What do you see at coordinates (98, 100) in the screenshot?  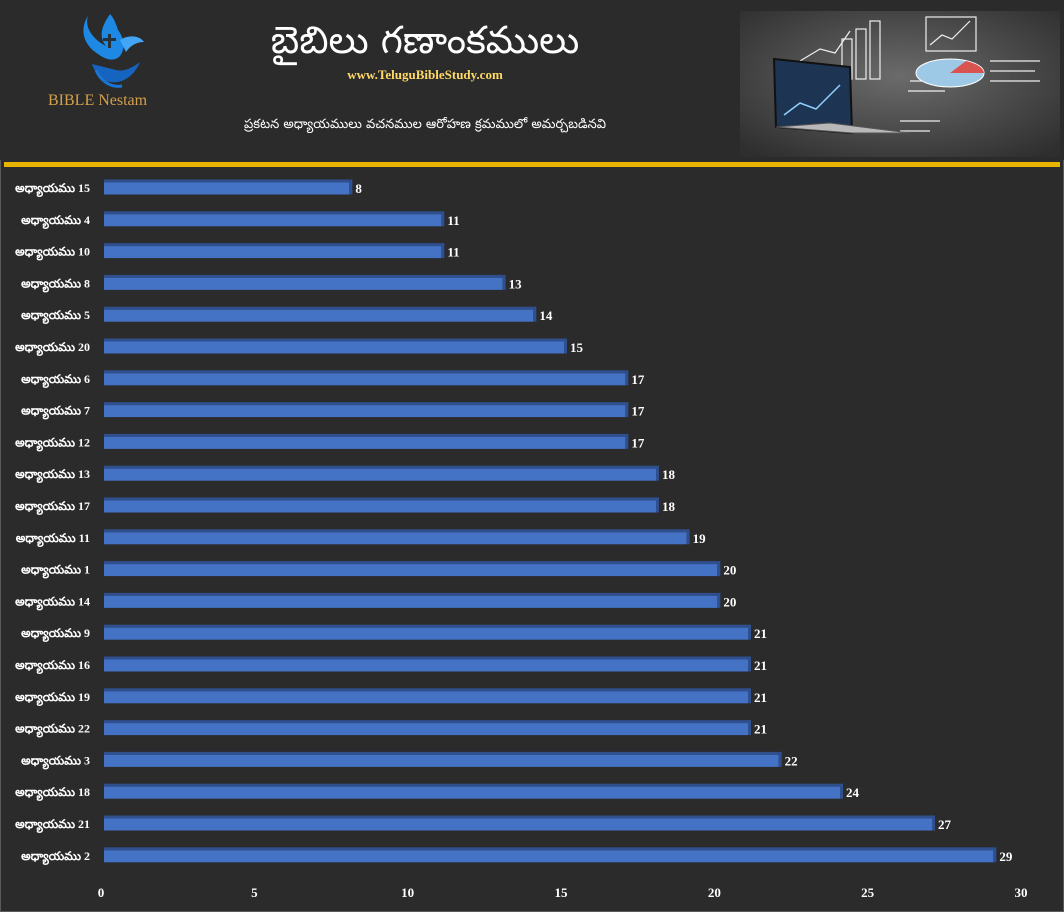 I see `logo-text: BIBLE Nestam` at bounding box center [98, 100].